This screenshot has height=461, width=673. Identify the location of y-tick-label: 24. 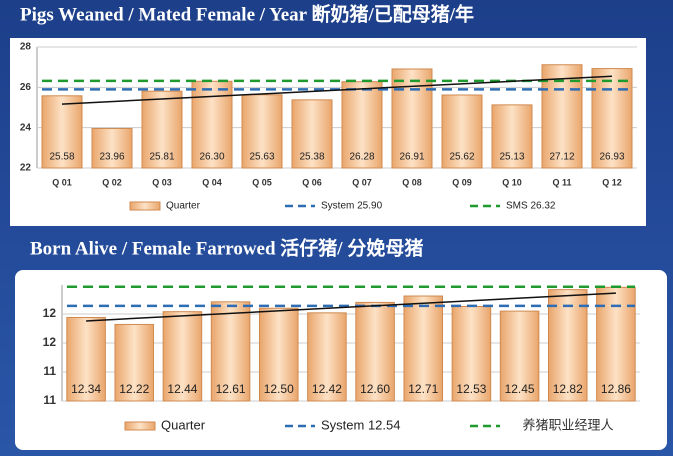
(26, 127).